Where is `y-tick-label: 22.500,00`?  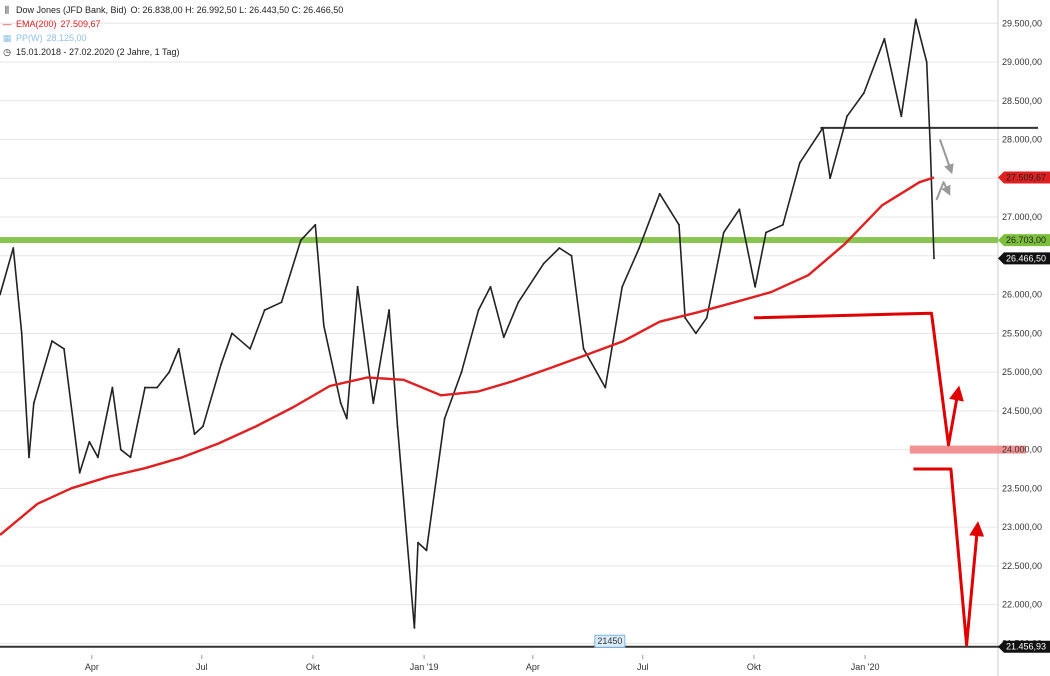 y-tick-label: 22.500,00 is located at coordinates (1022, 566).